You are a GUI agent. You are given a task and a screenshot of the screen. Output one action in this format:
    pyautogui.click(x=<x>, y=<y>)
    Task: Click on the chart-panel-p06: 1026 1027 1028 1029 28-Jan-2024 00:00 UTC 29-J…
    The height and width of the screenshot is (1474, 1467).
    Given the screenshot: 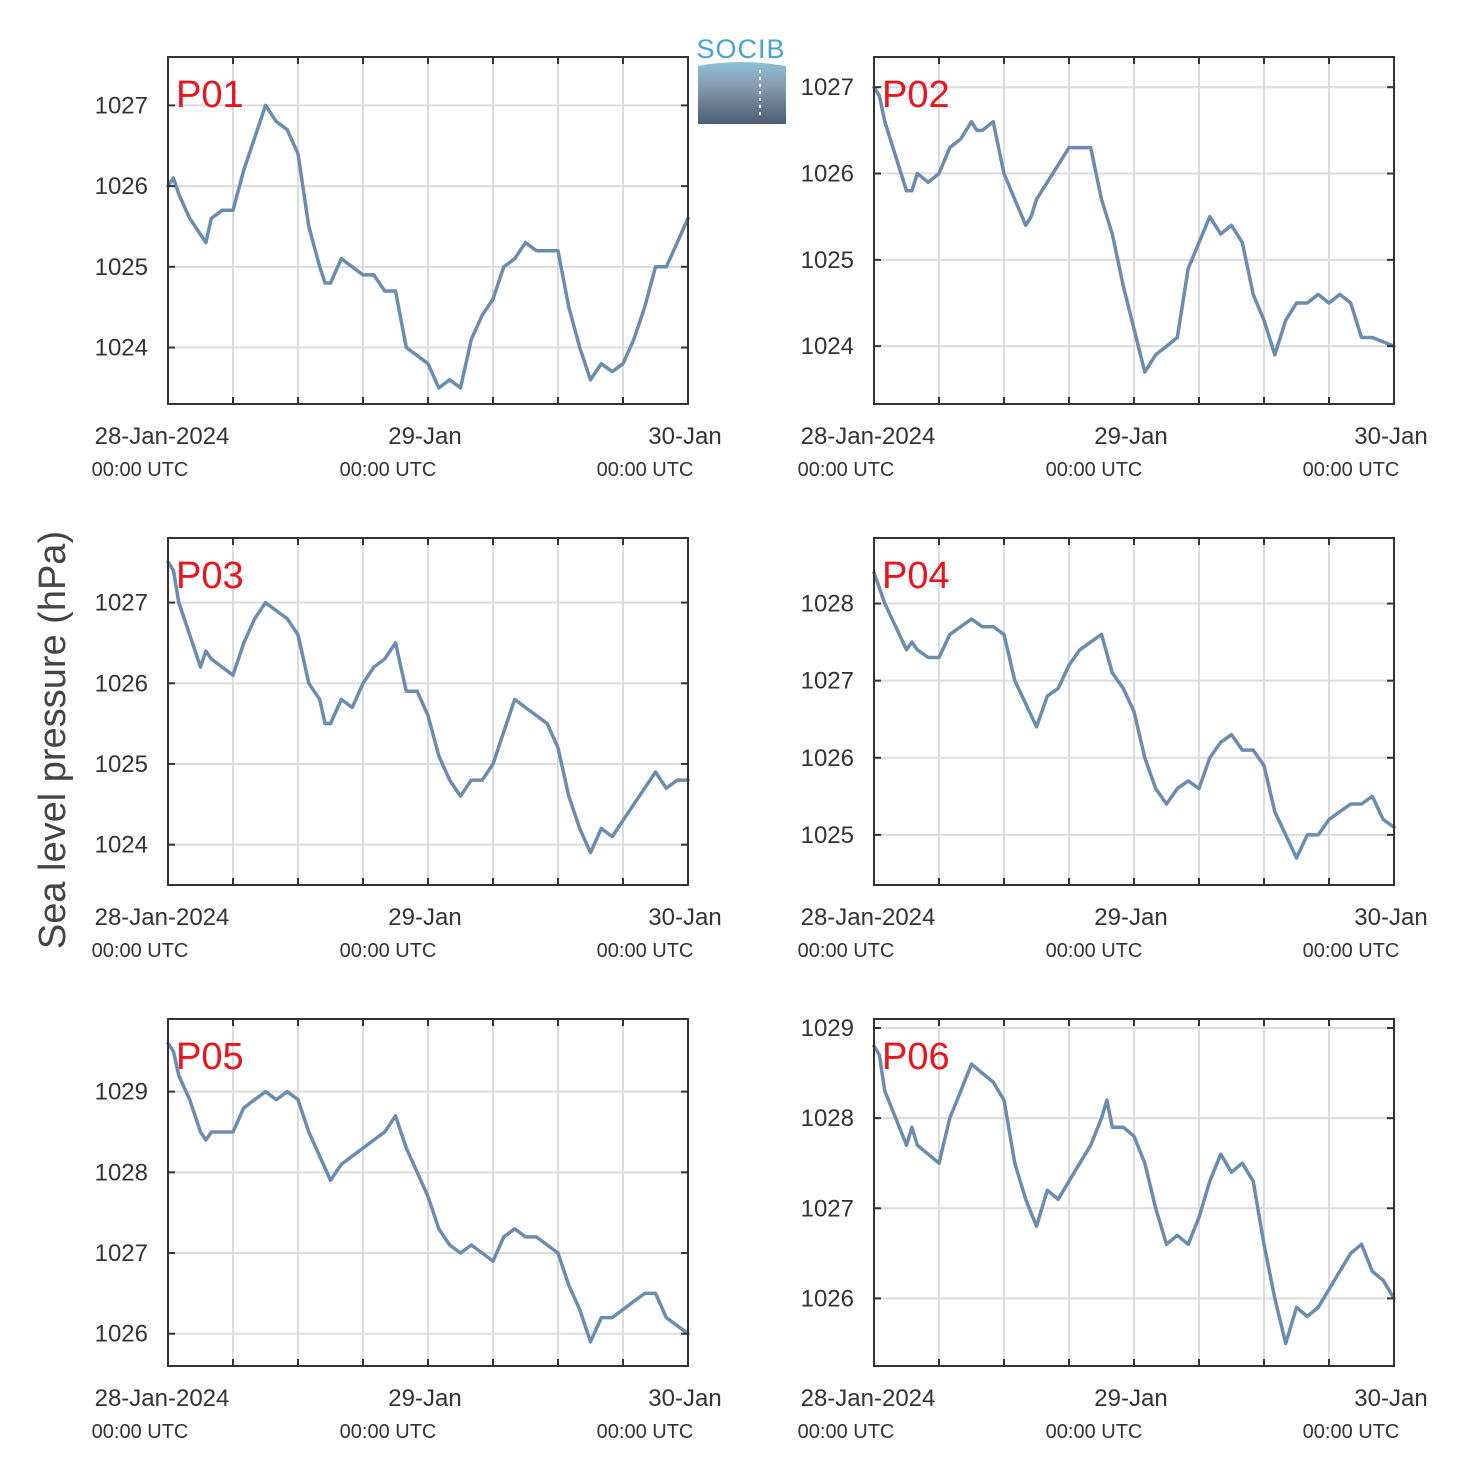 What is the action you would take?
    pyautogui.click(x=1113, y=1229)
    